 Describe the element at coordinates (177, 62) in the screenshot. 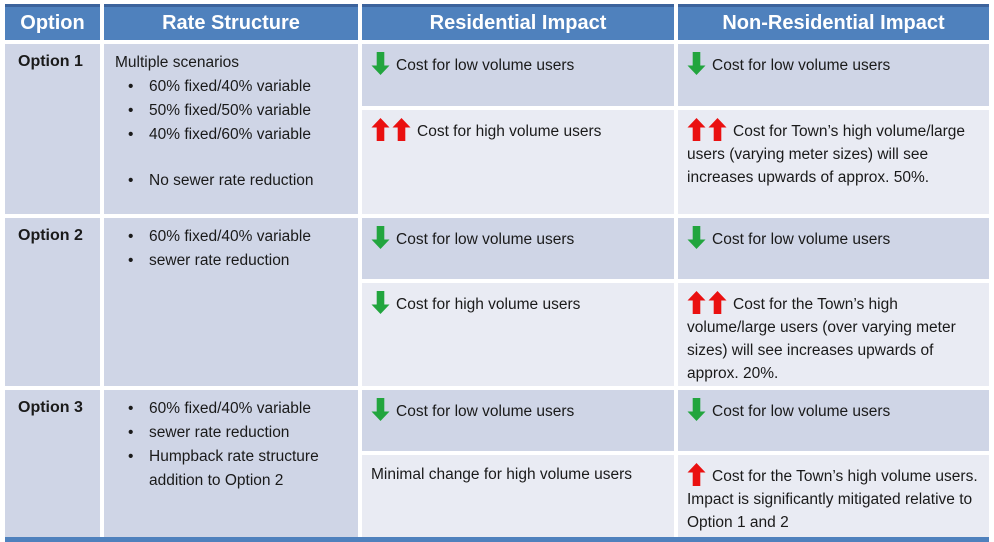

I see `rate-structure-text: Multiple scenarios` at that location.